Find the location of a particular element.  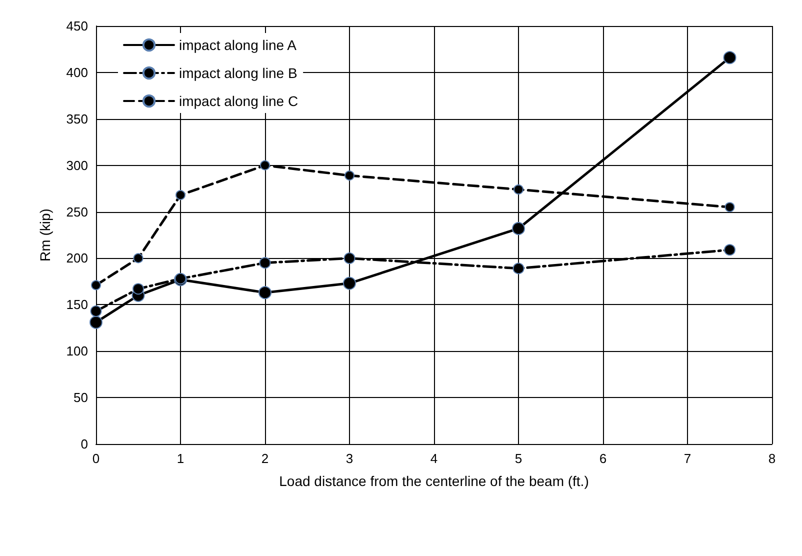

x-axis-title: Load distance from the centerline of the beam (ft.) is located at coordinates (434, 481).